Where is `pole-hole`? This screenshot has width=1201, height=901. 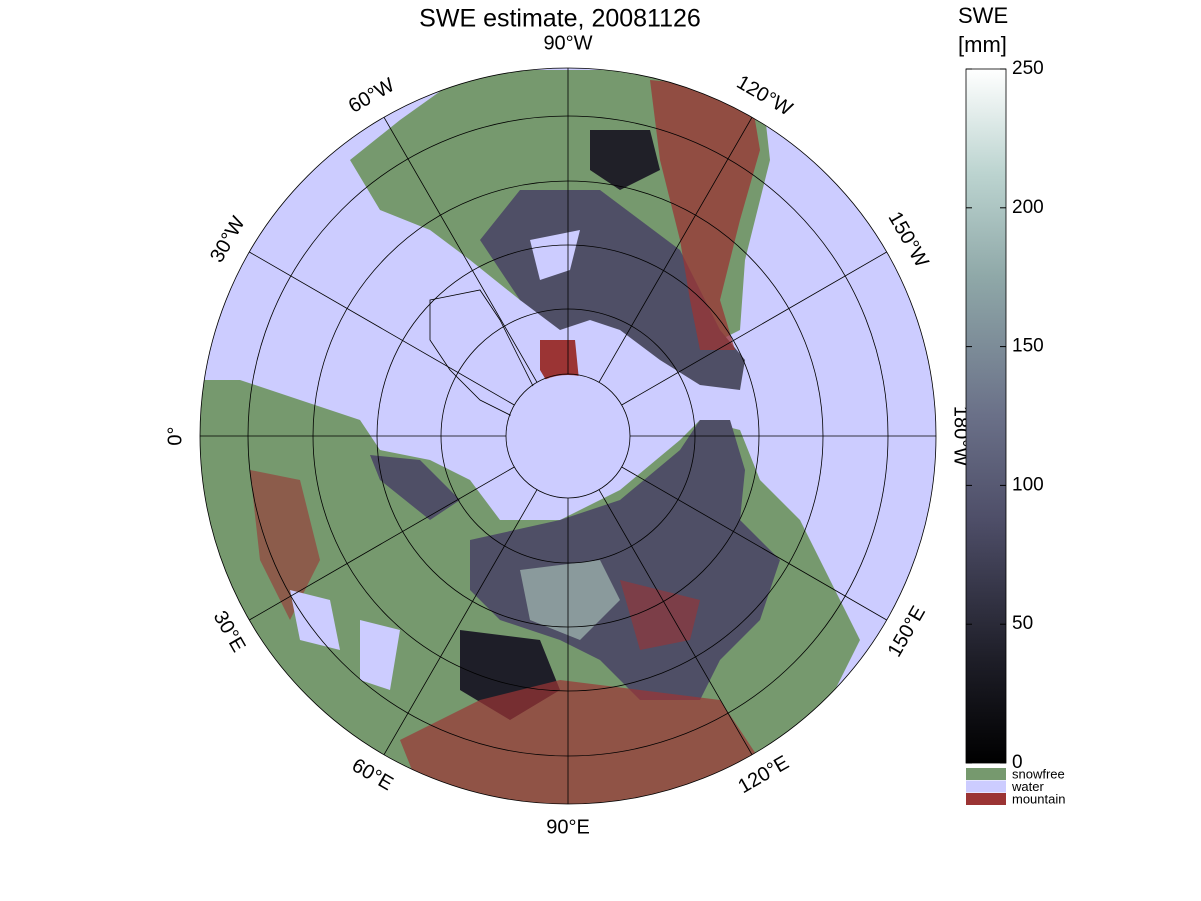 pole-hole is located at coordinates (568, 436).